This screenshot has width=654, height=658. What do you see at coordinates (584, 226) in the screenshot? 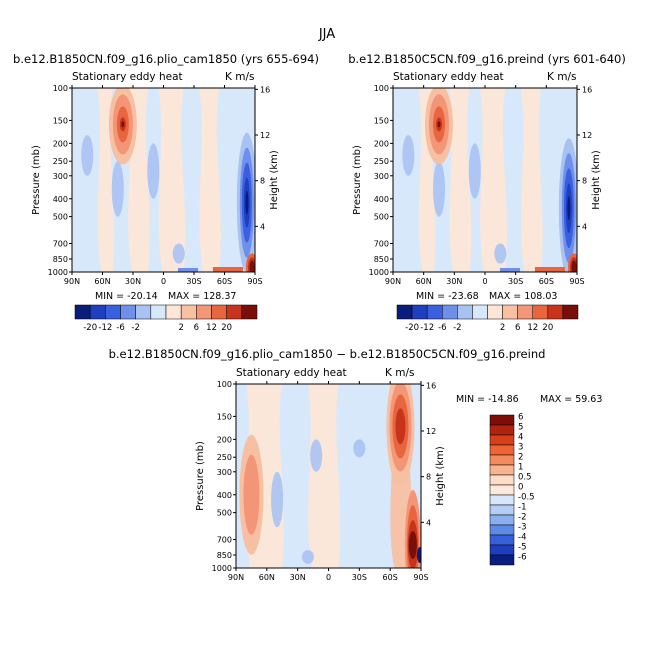
I see `y2-tick-label: 4` at bounding box center [584, 226].